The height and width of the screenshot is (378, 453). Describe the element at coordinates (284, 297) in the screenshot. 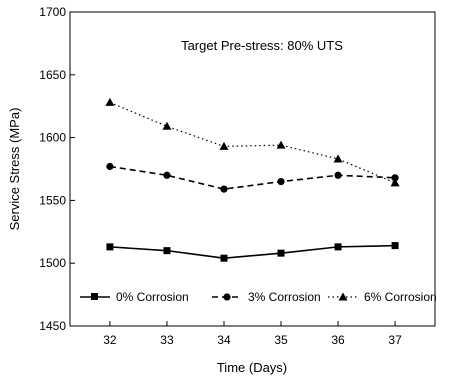

I see `legend-label-3-corrosion: 3% Corrosion` at that location.